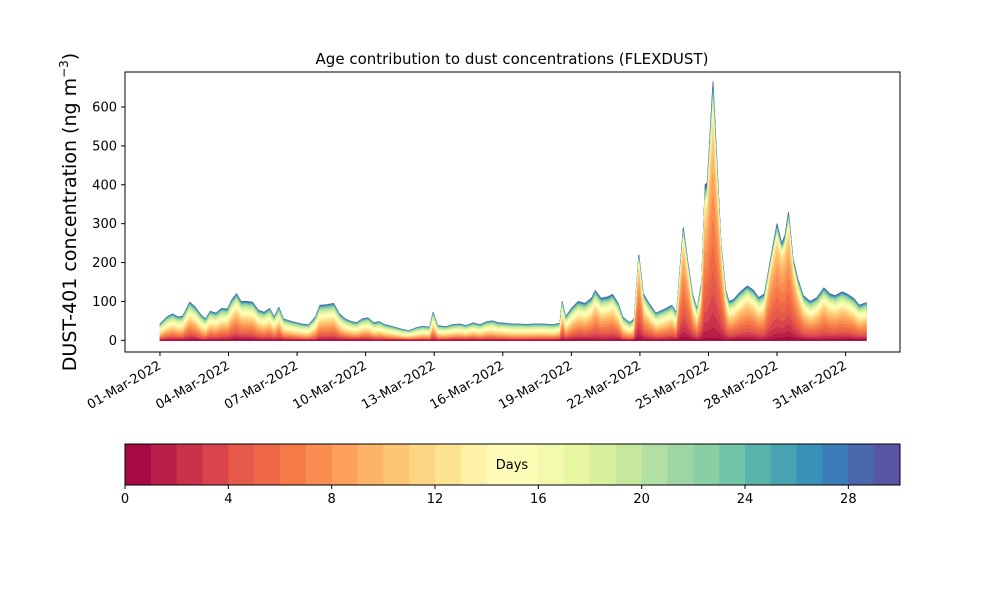 The height and width of the screenshot is (604, 1000). I want to click on colorbar-tick-label: 12, so click(435, 499).